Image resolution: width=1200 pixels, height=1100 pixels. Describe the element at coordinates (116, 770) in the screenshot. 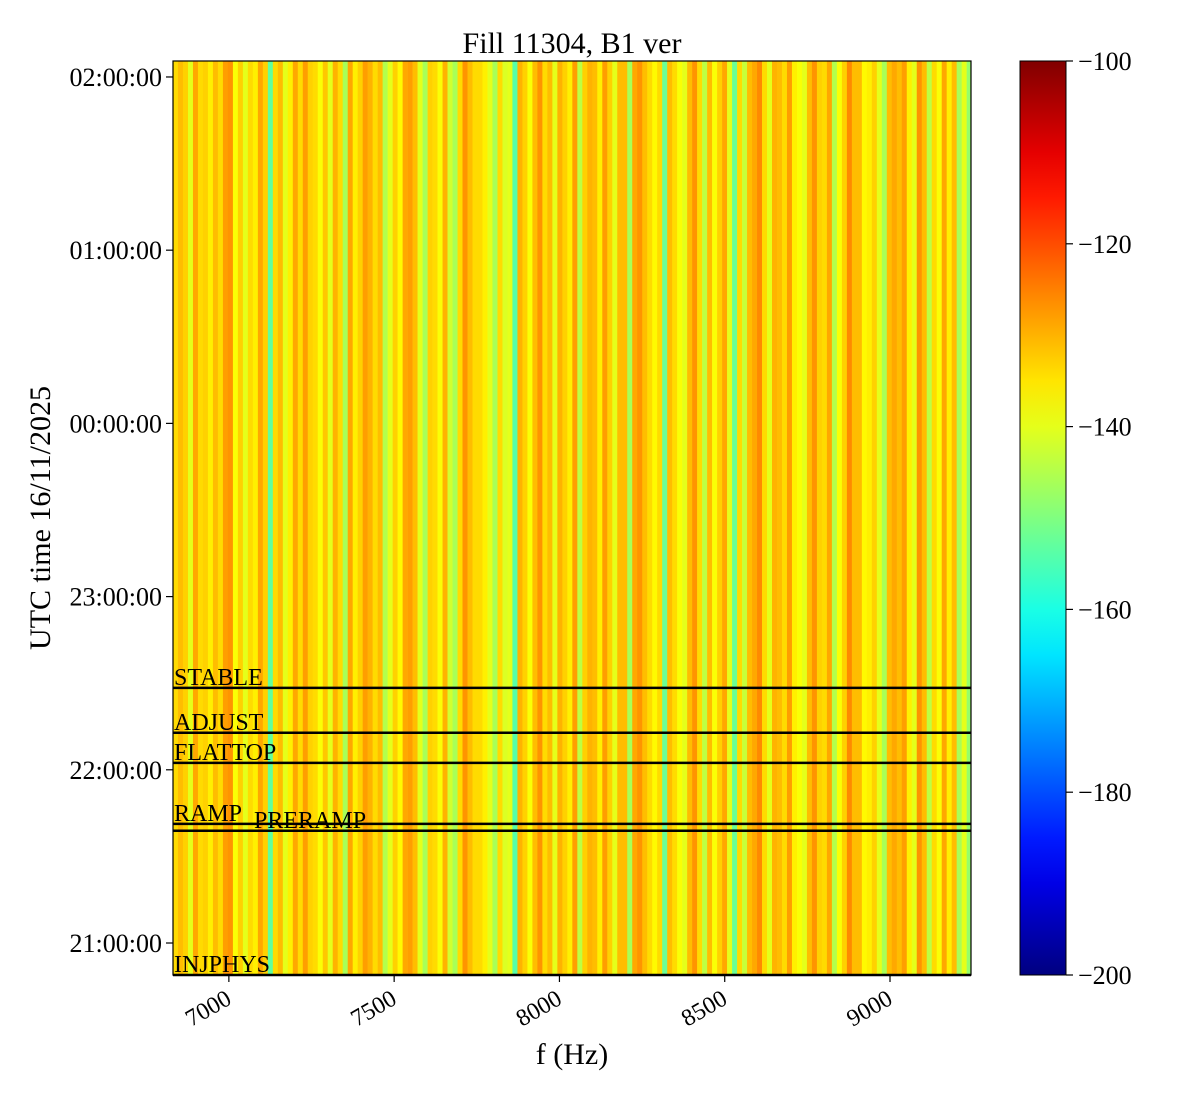

I see `y-tick-label: 22:00:00` at that location.